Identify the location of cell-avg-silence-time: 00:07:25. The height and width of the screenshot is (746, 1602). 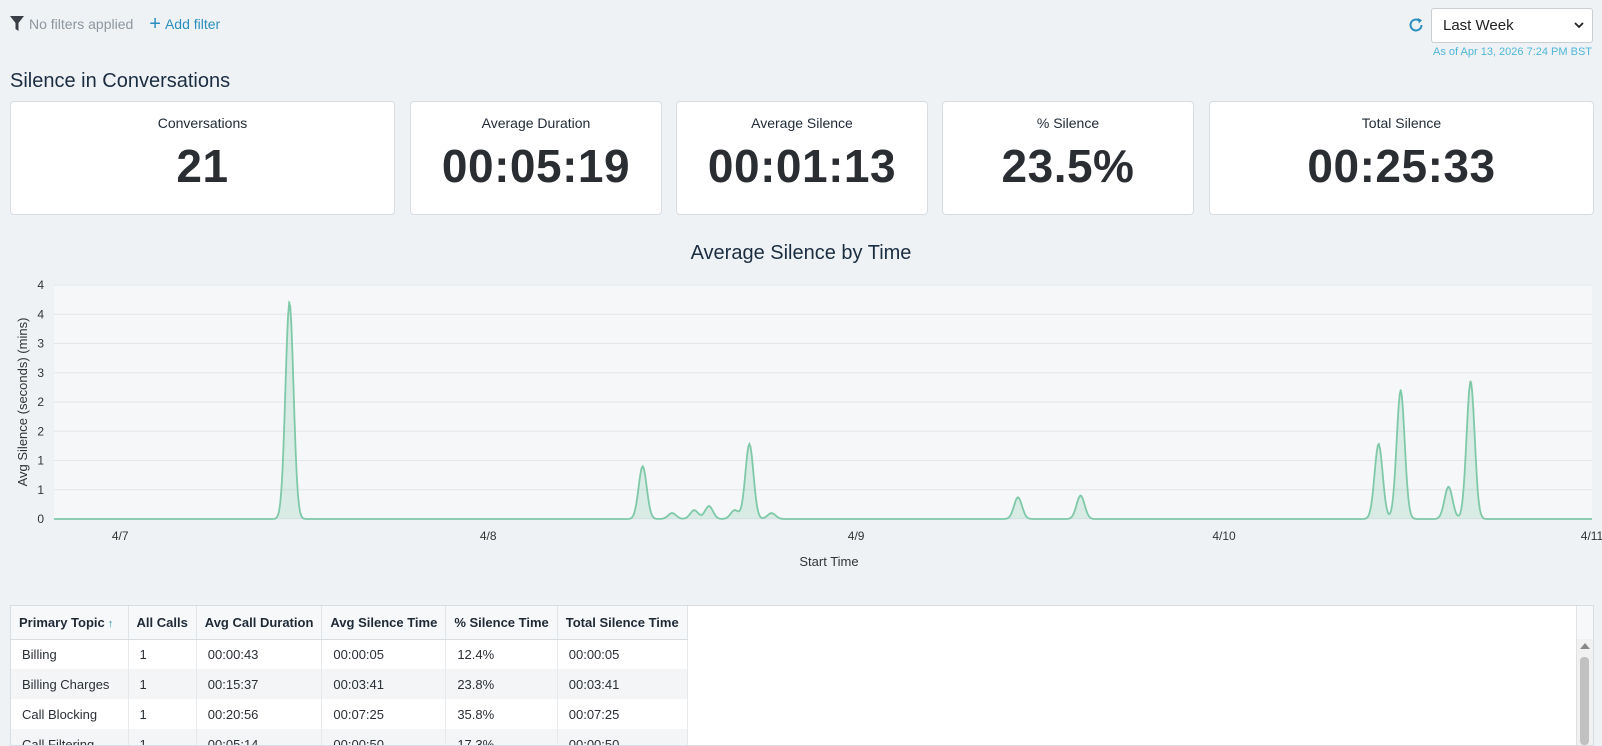
(384, 714).